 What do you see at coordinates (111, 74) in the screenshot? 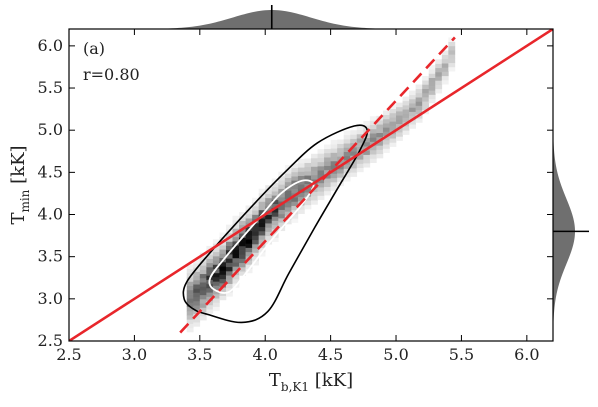
I see `correlation-label: r=0.80` at bounding box center [111, 74].